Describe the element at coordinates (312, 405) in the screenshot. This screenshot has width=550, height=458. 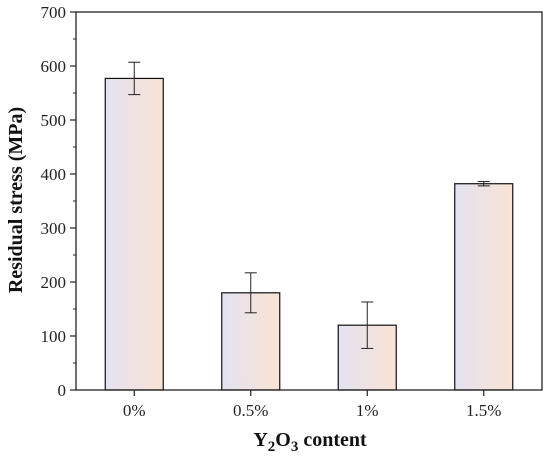
I see `x-axis: 0% 0.5% 1% 1.5%` at that location.